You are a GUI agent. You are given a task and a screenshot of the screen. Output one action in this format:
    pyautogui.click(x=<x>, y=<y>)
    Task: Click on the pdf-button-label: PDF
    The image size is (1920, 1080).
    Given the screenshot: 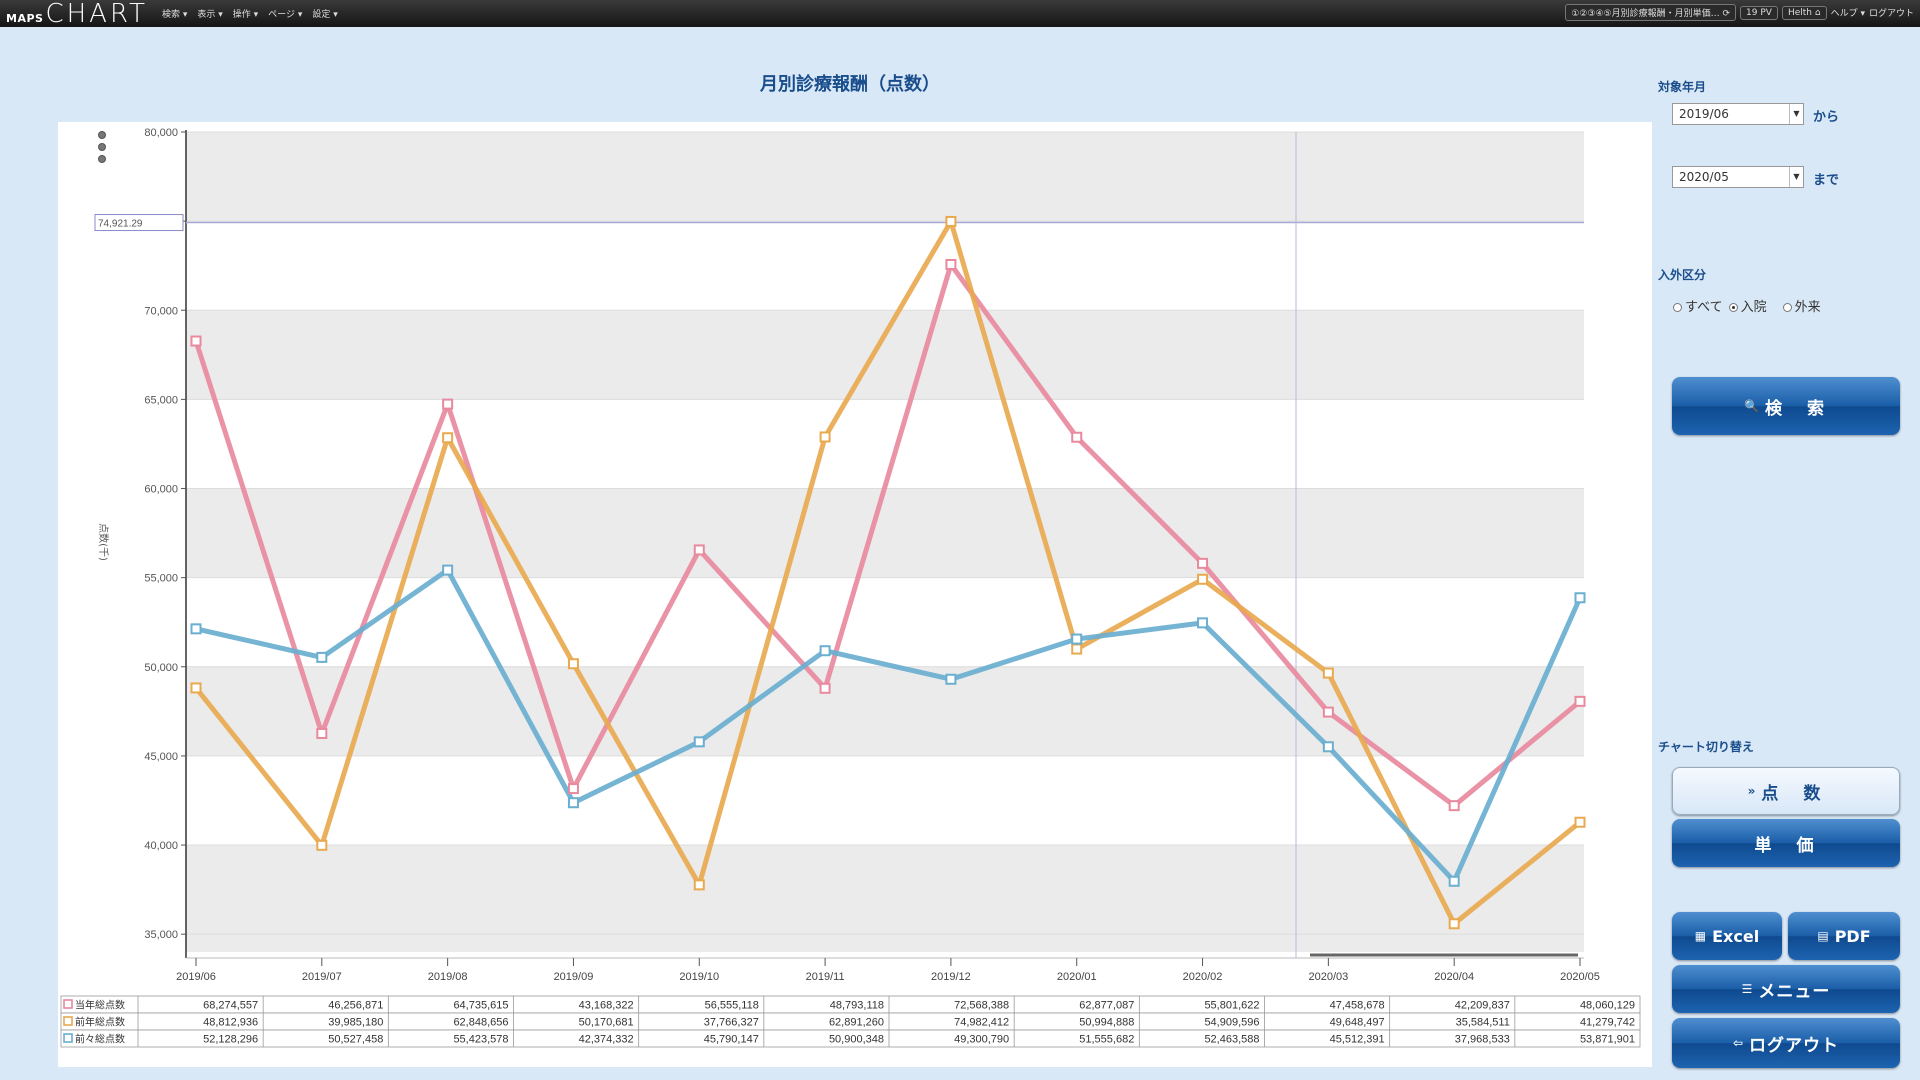 What is the action you would take?
    pyautogui.click(x=1852, y=936)
    